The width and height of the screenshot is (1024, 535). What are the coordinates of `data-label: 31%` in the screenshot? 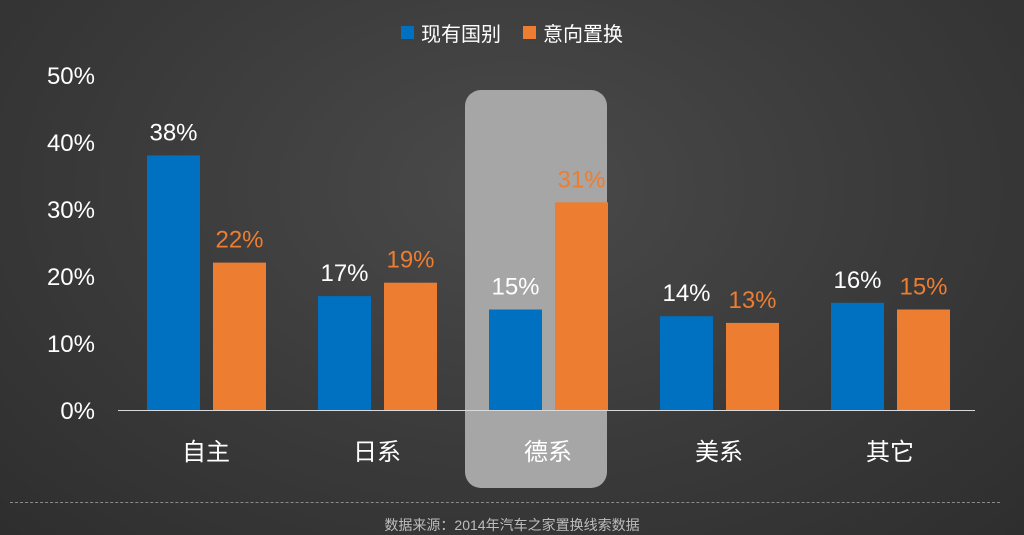 It's located at (581, 179).